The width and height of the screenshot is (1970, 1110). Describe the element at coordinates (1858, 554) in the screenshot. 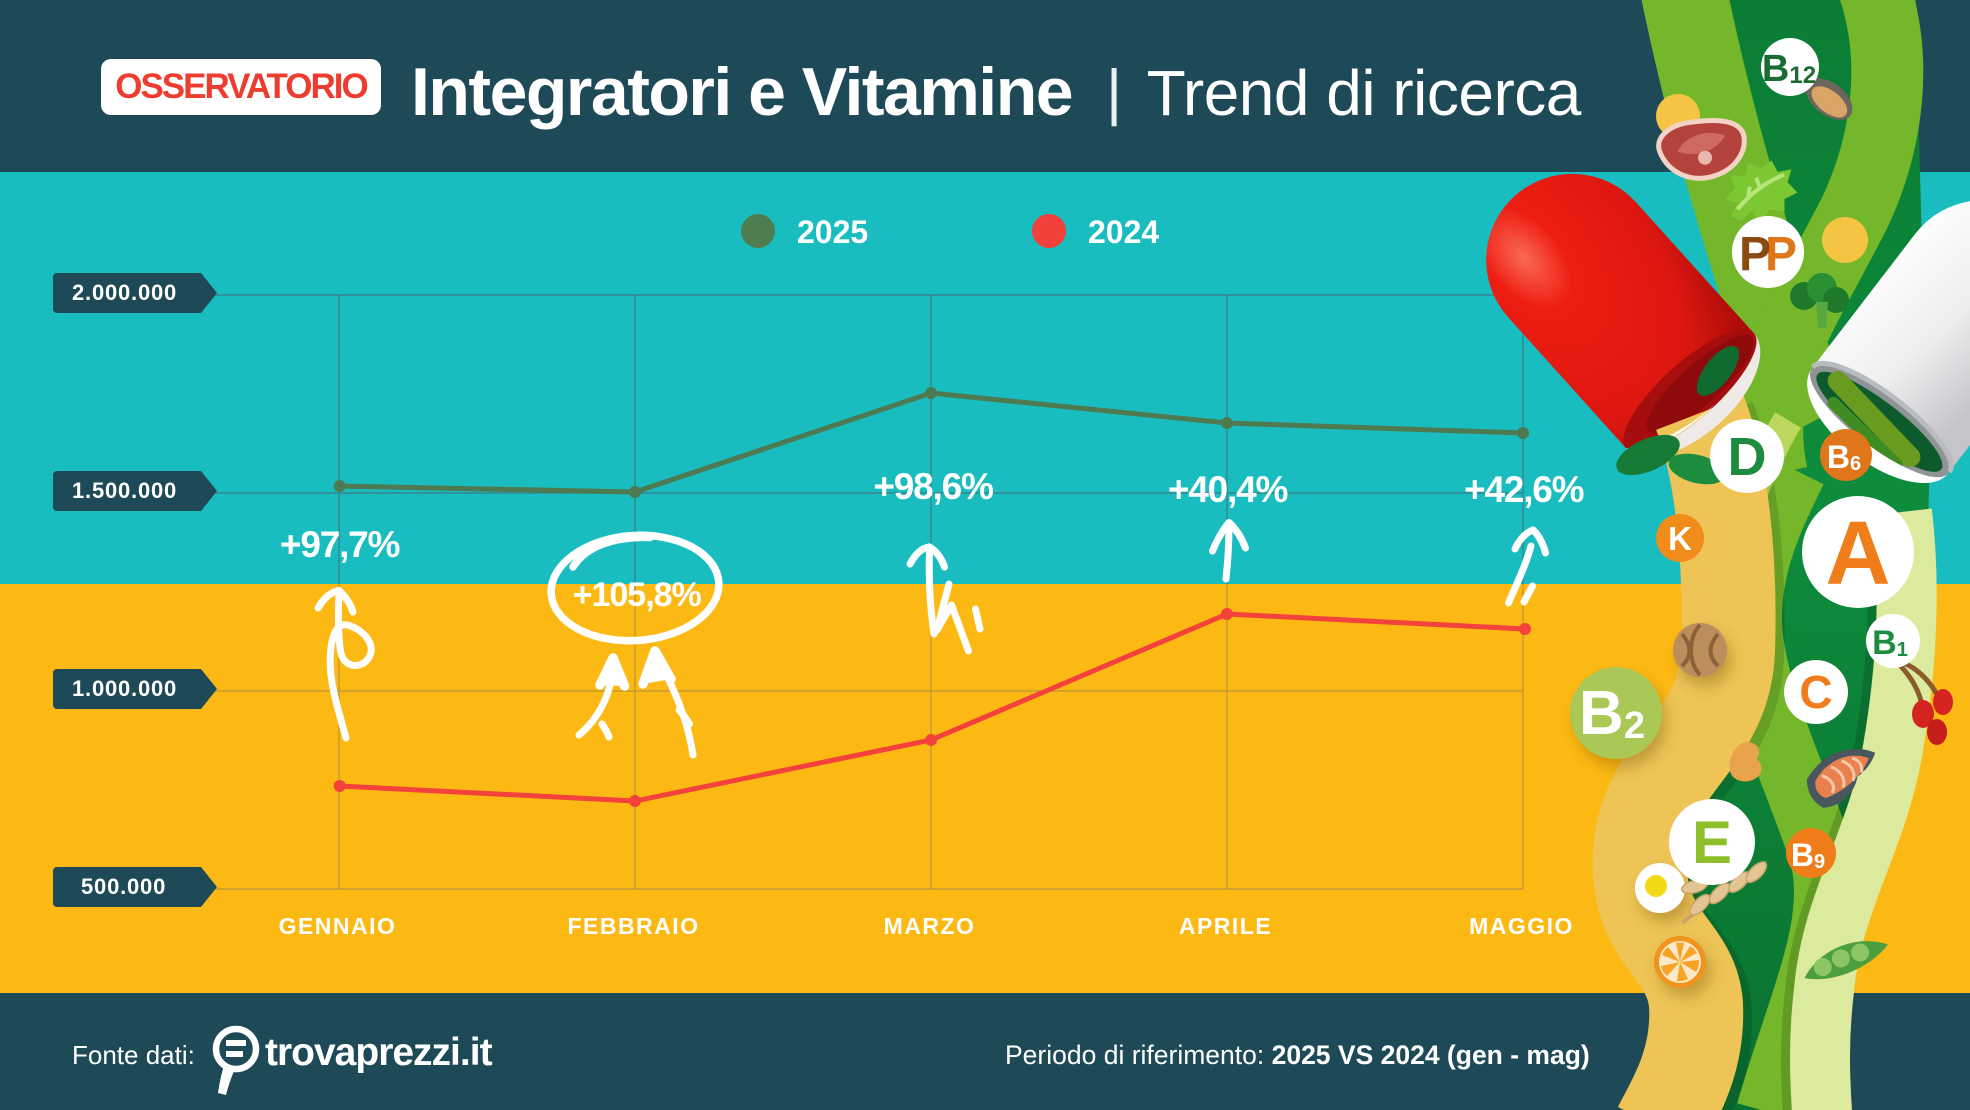

I see `svg-text: A` at that location.